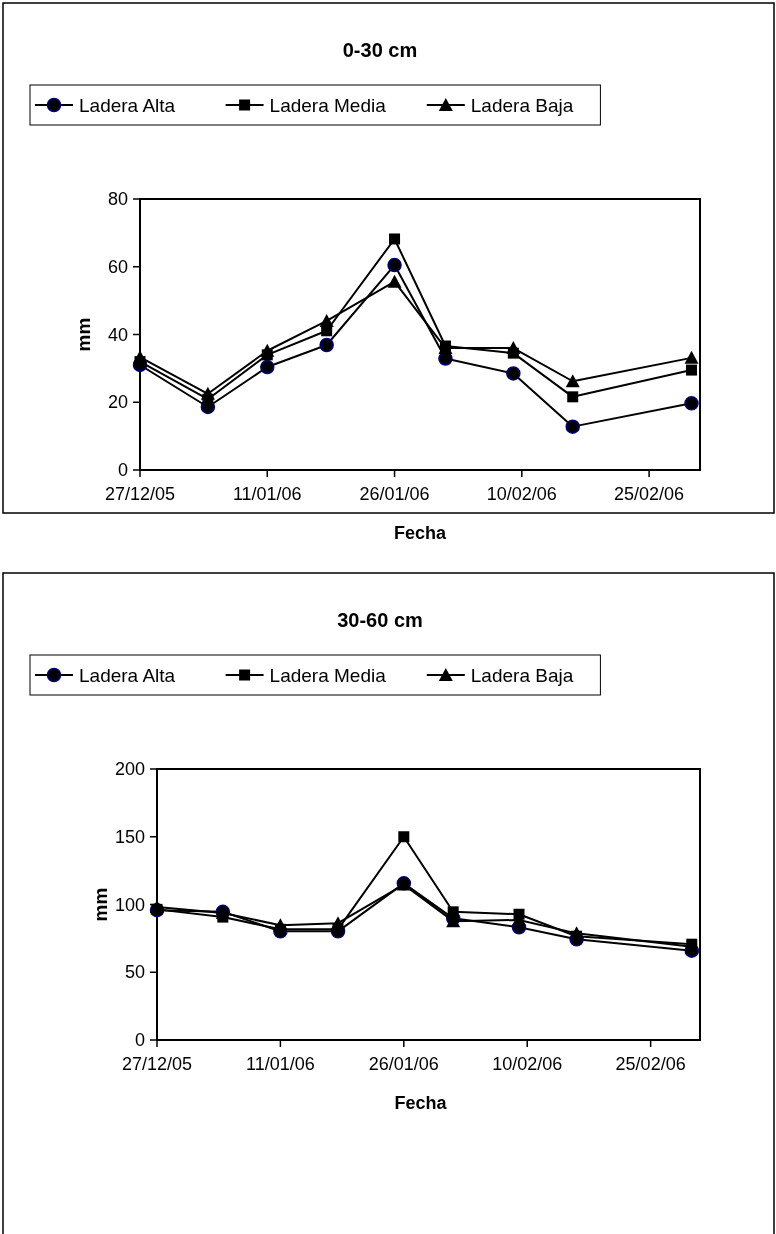 This screenshot has height=1234, width=776. I want to click on chart-title: 0-30 cm, so click(380, 50).